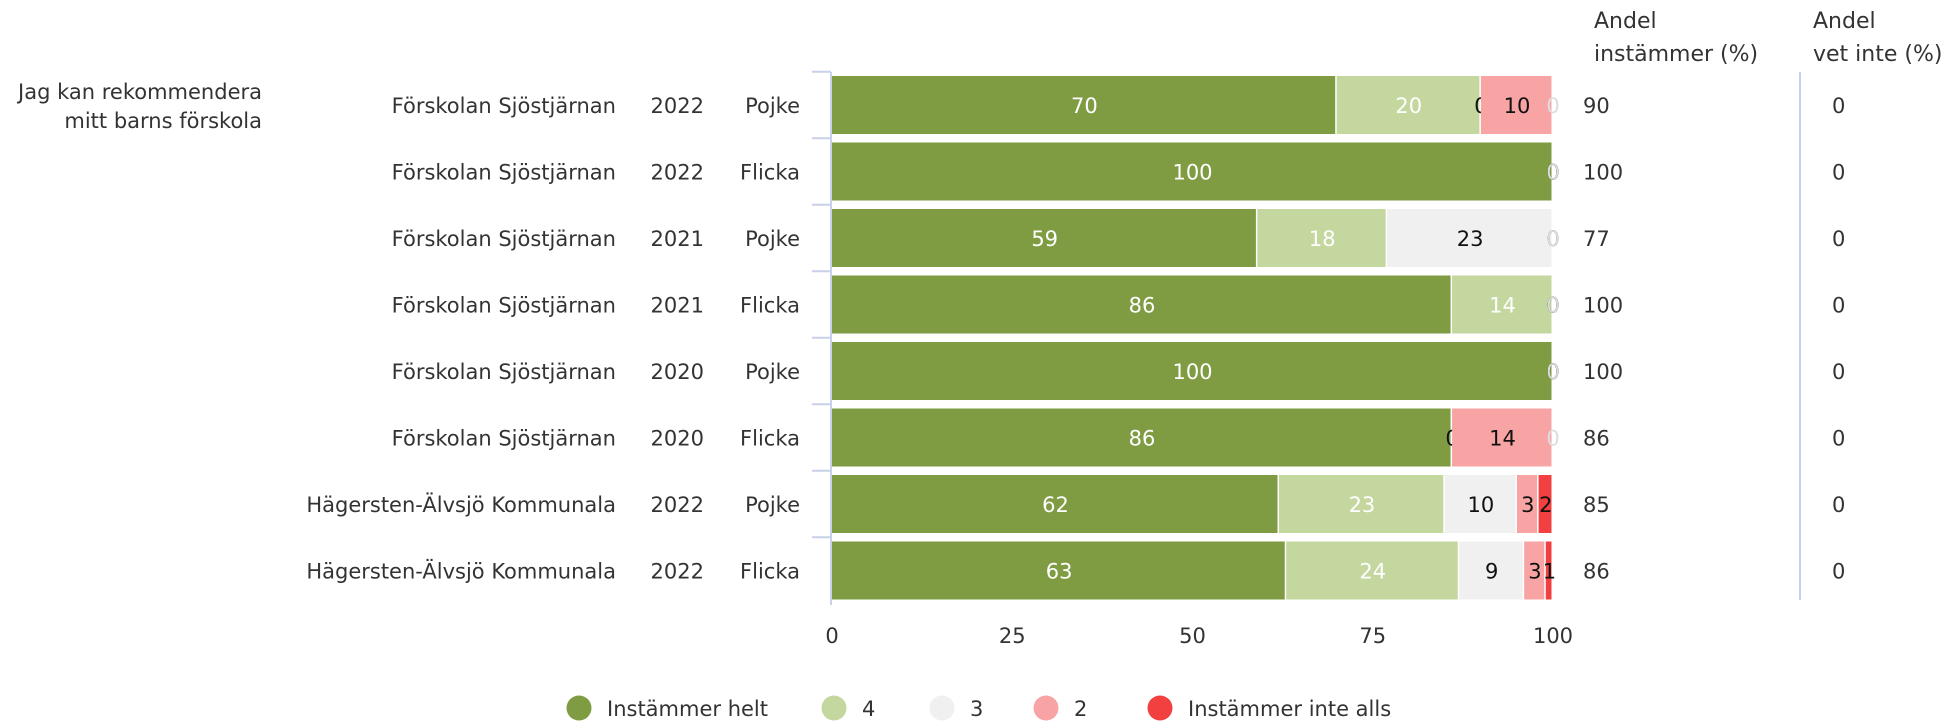  Describe the element at coordinates (677, 372) in the screenshot. I see `row-year-label: 2020` at that location.